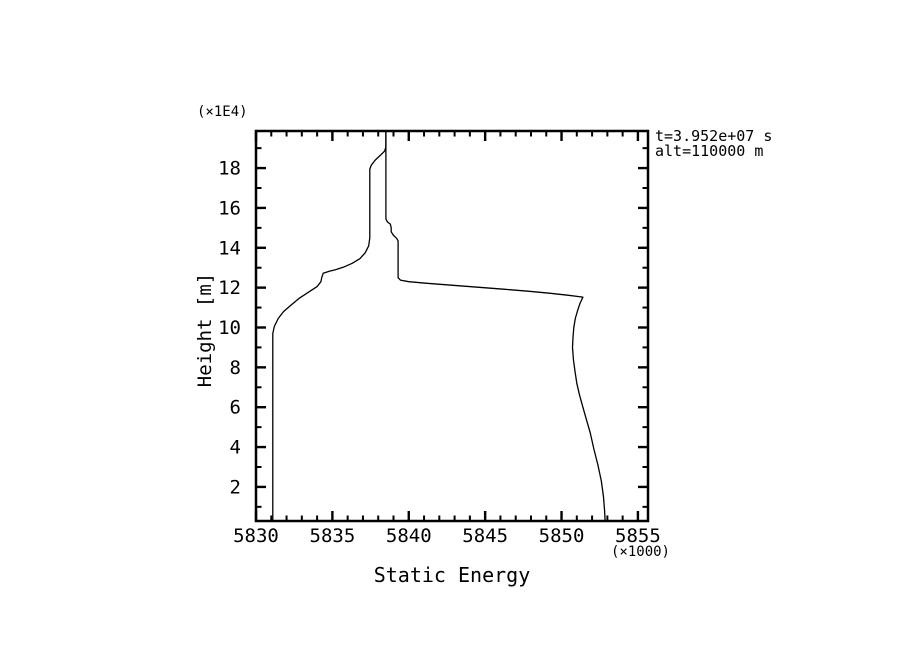 This screenshot has width=904, height=654. I want to click on y-axis-tick-label: 12, so click(229, 288).